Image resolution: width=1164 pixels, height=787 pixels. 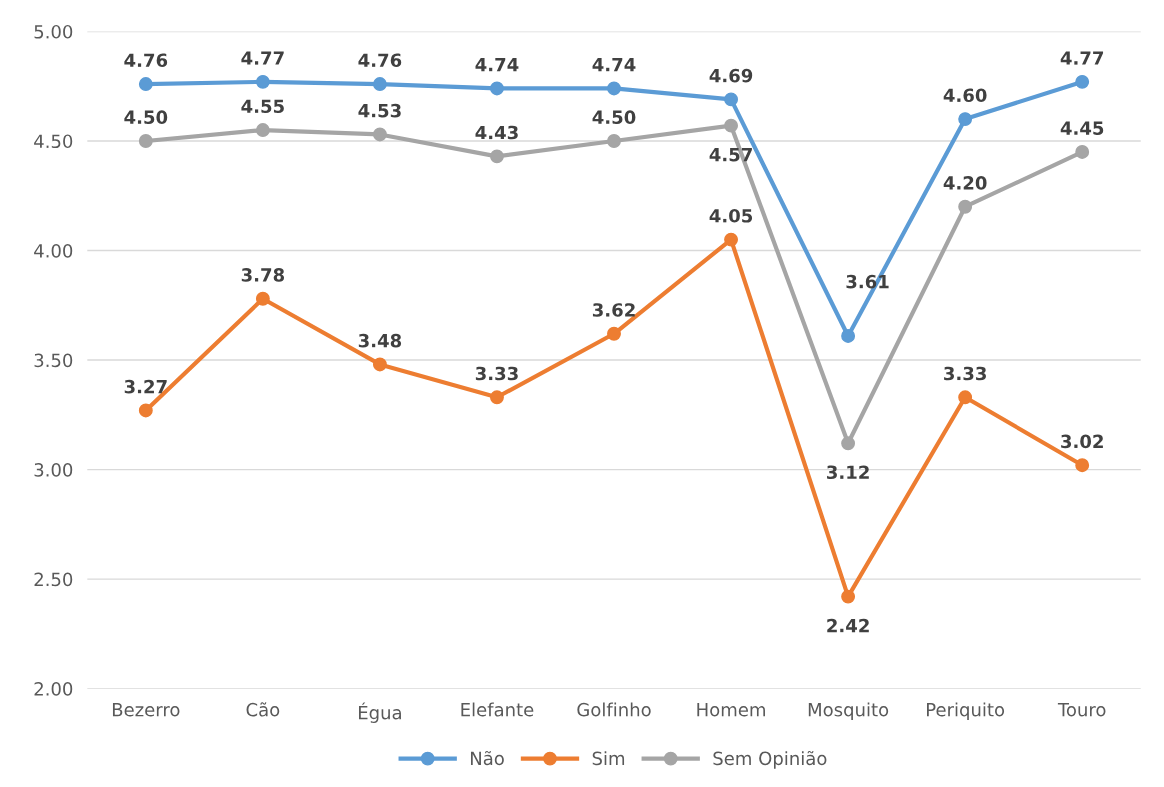 What do you see at coordinates (848, 625) in the screenshot?
I see `data-label: 2.42` at bounding box center [848, 625].